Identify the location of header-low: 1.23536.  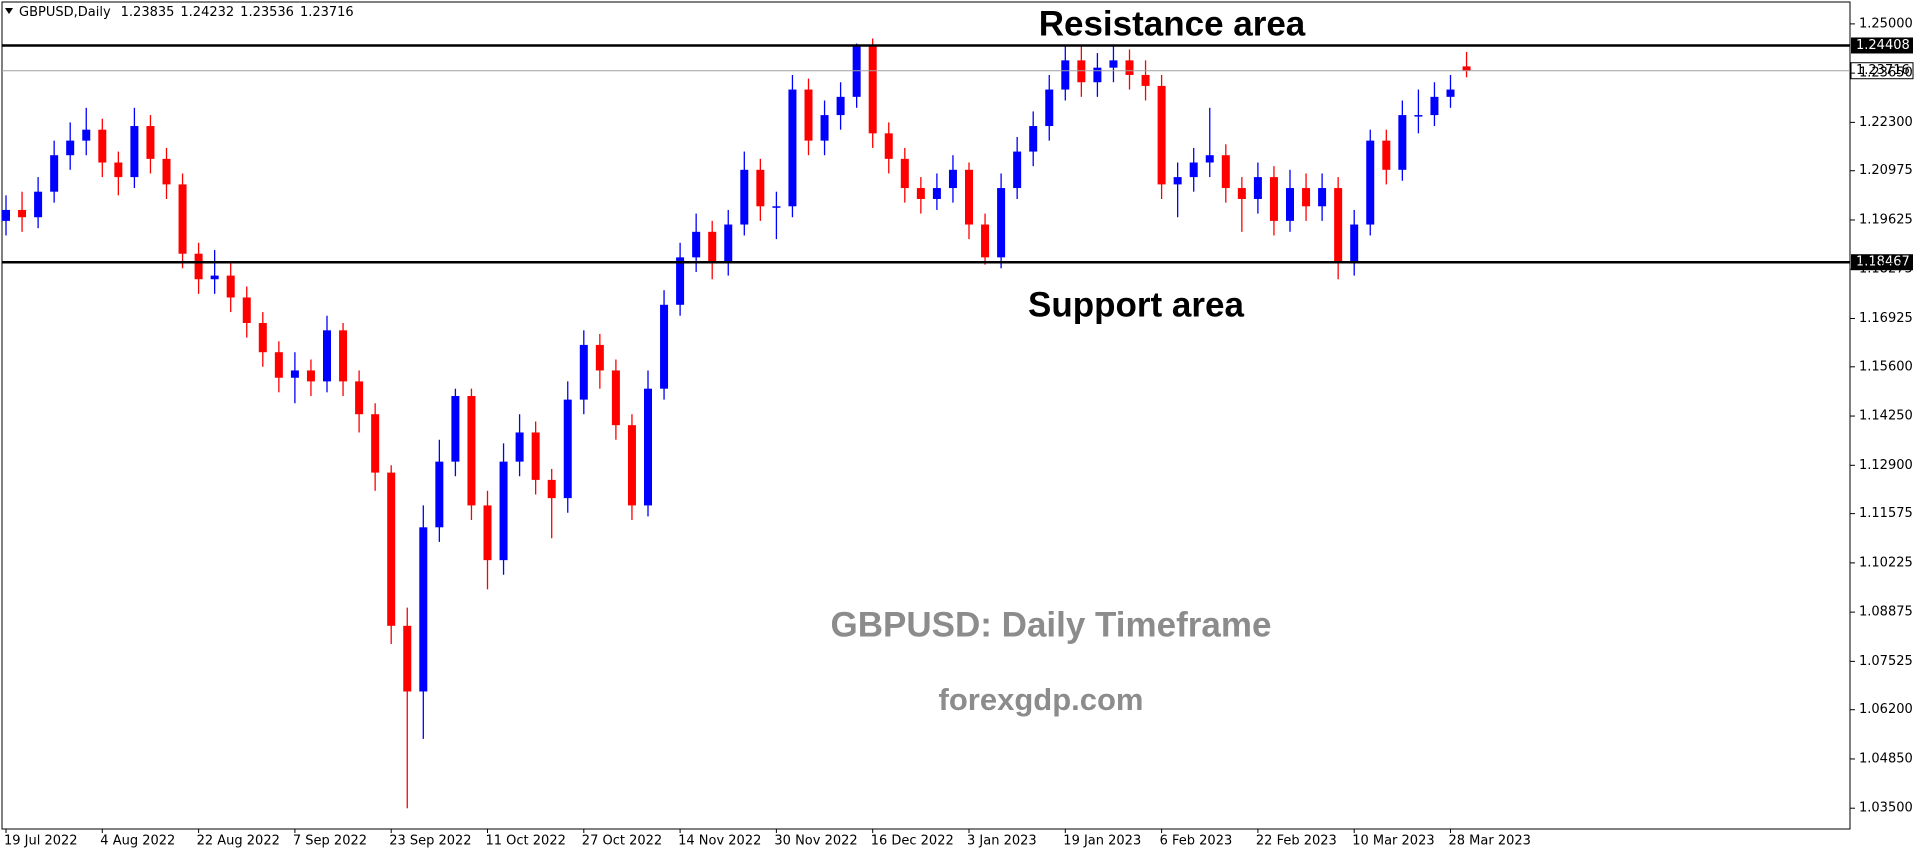
(267, 12).